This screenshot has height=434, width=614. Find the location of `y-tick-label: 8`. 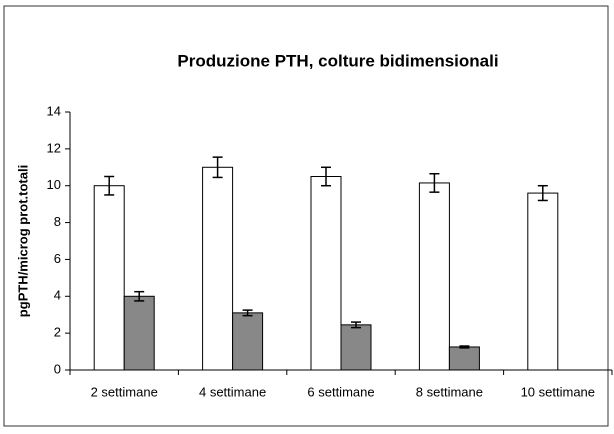

y-tick-label: 8 is located at coordinates (57, 221).